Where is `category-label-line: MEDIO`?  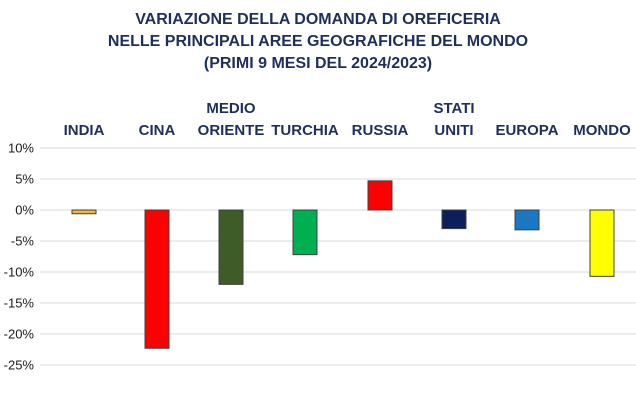
category-label-line: MEDIO is located at coordinates (231, 108).